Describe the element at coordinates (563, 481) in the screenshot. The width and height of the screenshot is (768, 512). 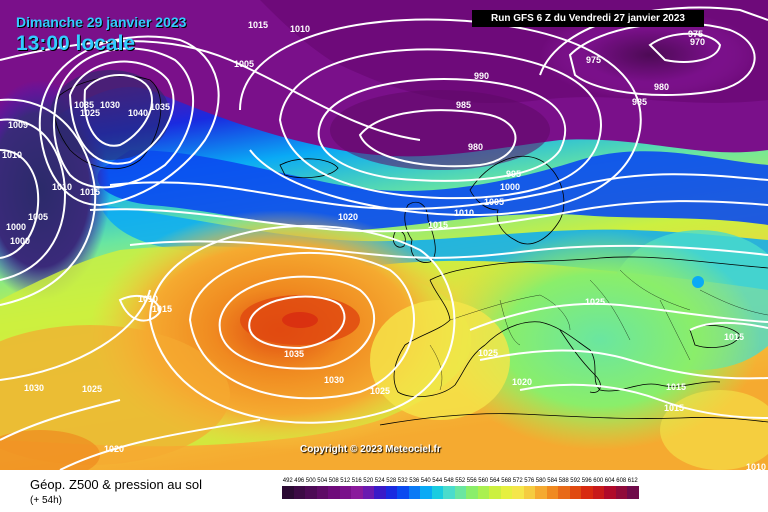
I see `legend-value: 588` at that location.